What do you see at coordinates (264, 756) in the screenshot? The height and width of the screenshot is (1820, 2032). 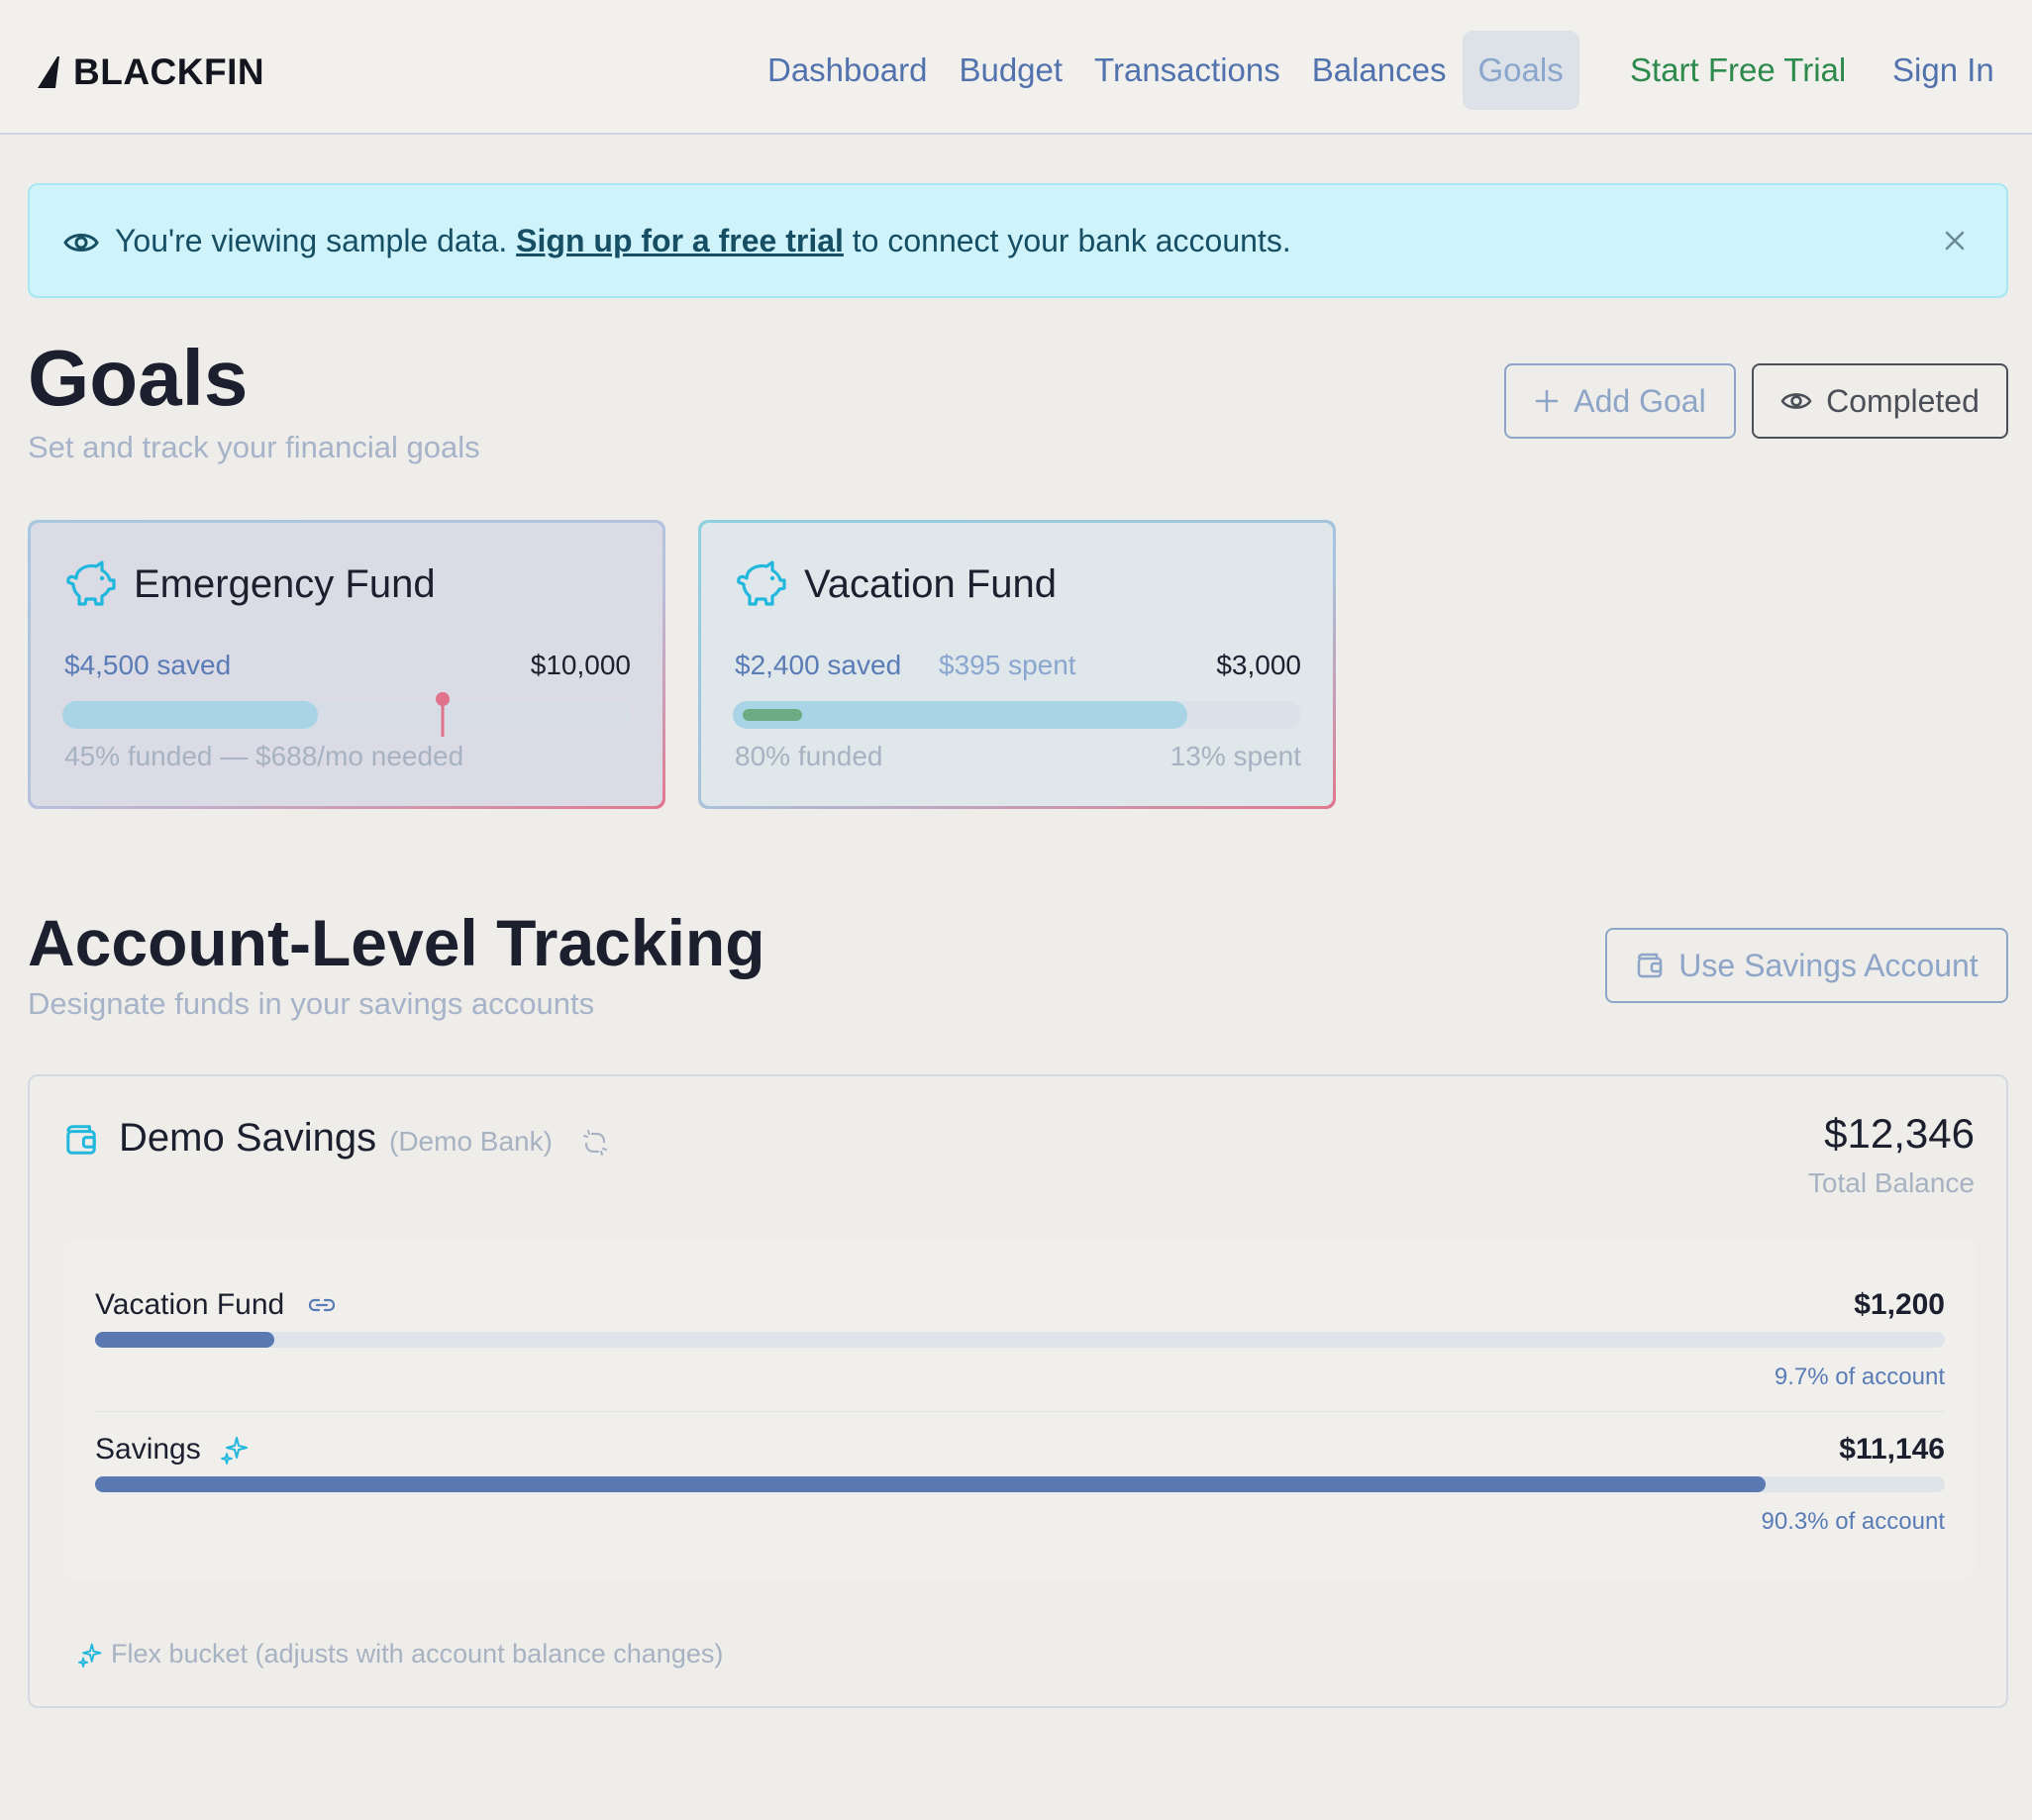 I see `goal-funded-status: 45% funded — $688/mo needed` at bounding box center [264, 756].